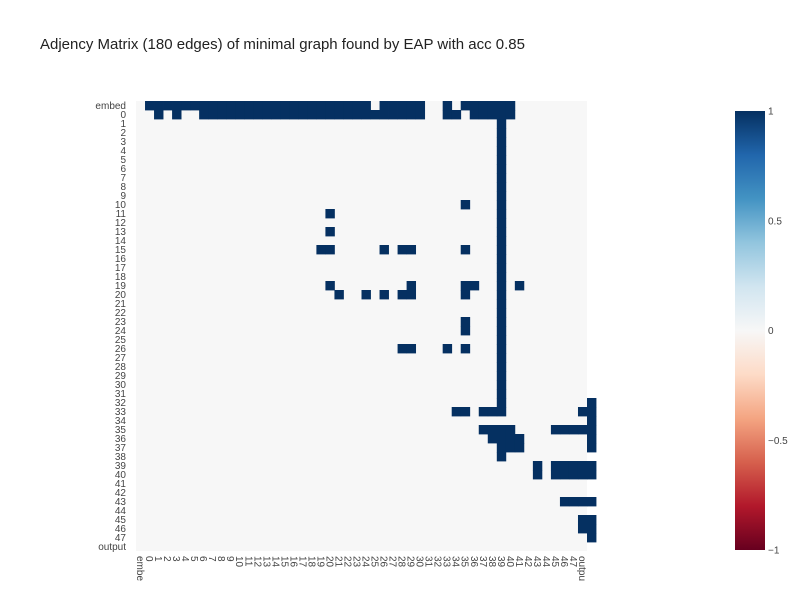 This screenshot has width=800, height=600. Describe the element at coordinates (123, 115) in the screenshot. I see `y-tick-label: 0` at that location.